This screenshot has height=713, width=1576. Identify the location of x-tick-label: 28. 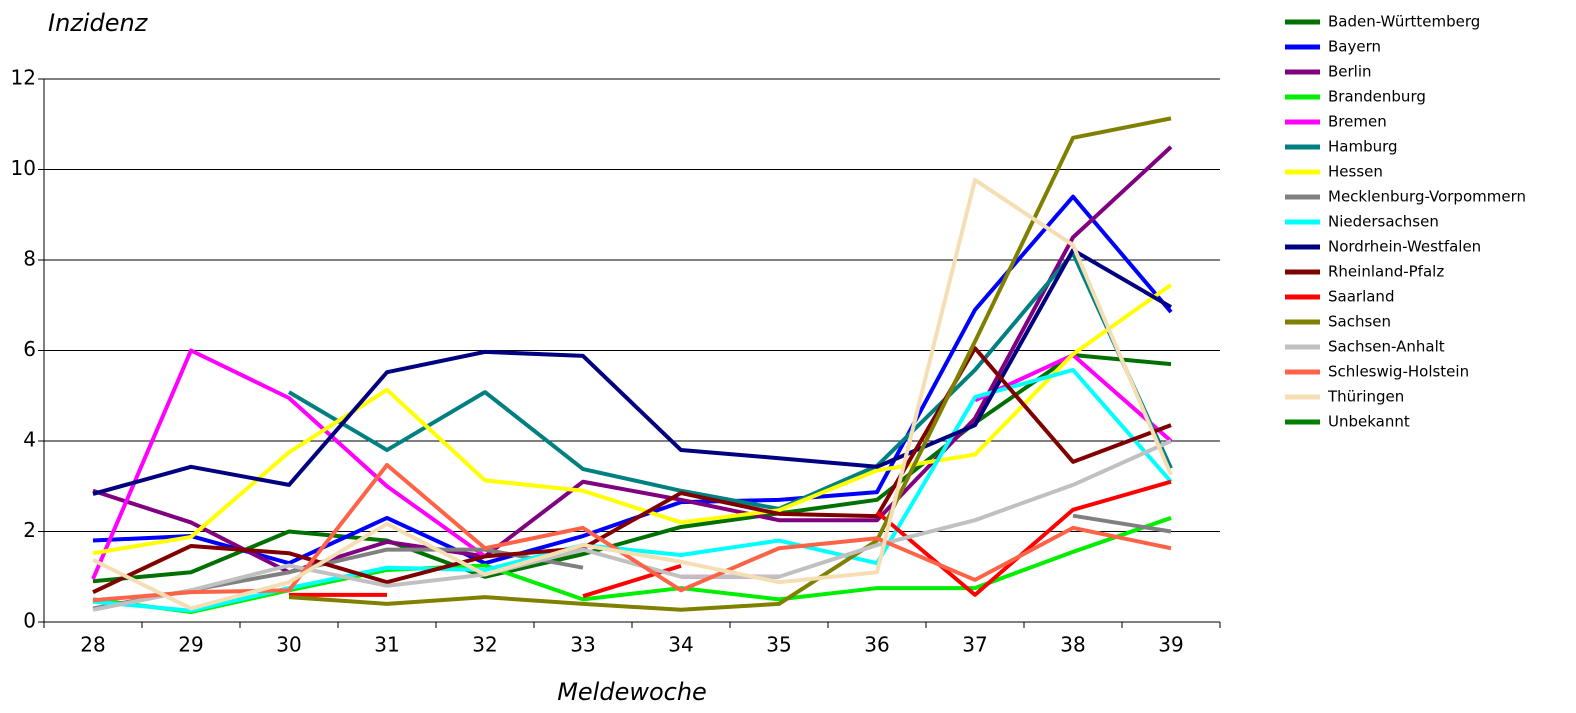
(92, 645).